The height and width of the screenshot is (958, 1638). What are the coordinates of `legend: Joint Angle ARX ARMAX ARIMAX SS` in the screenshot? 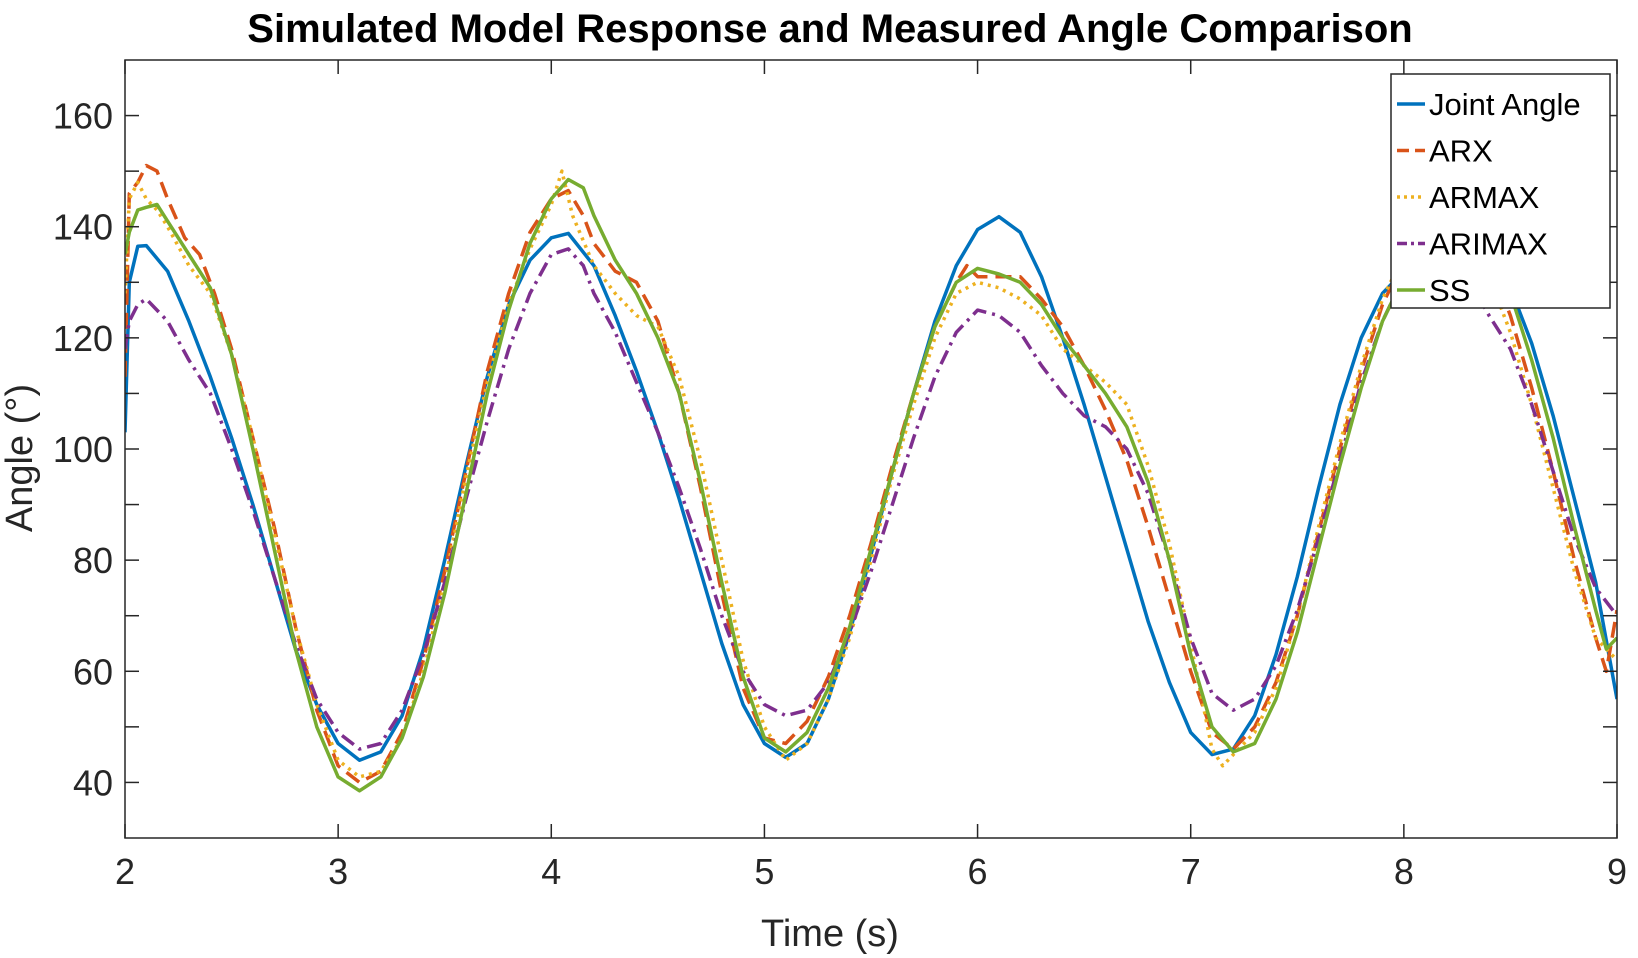 It's located at (1500, 191).